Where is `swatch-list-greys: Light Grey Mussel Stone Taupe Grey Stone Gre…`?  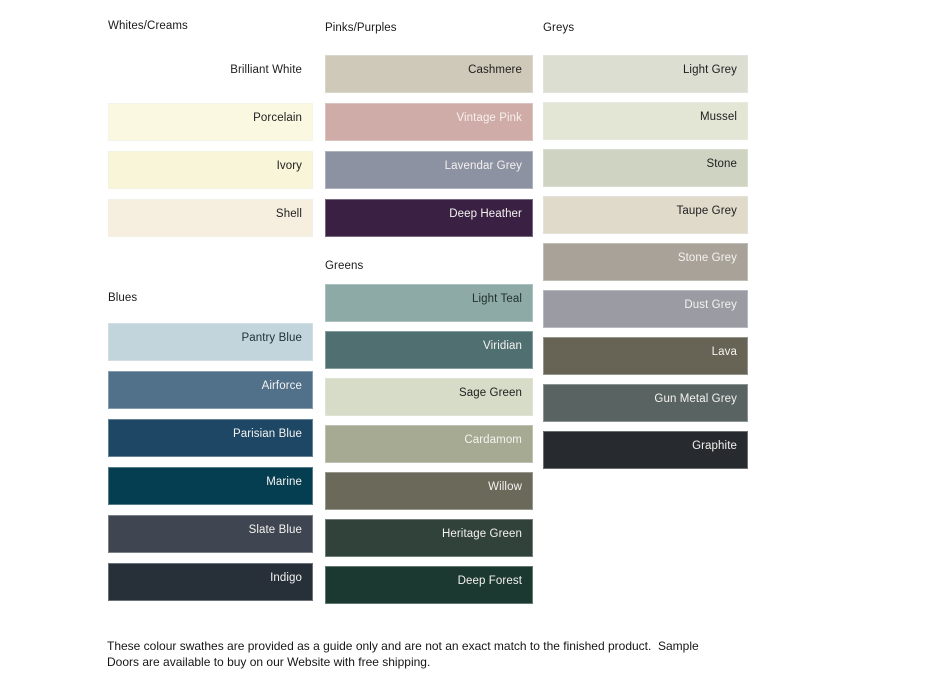
swatch-list-greys: Light Grey Mussel Stone Taupe Grey Stone Gre… is located at coordinates (645, 266).